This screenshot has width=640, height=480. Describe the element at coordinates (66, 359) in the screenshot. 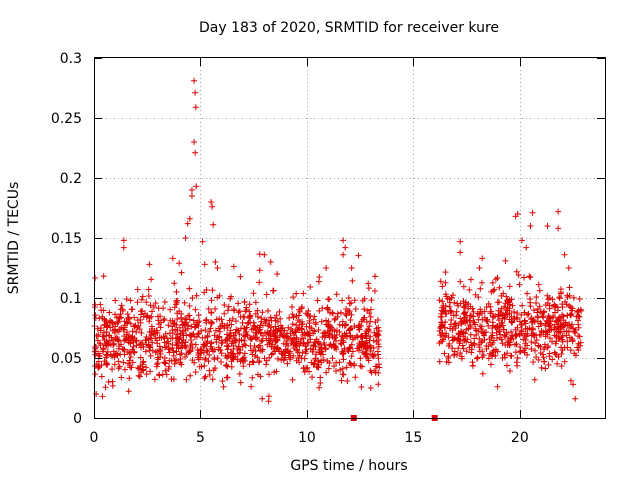

I see `y-tick-label: 0.05` at that location.